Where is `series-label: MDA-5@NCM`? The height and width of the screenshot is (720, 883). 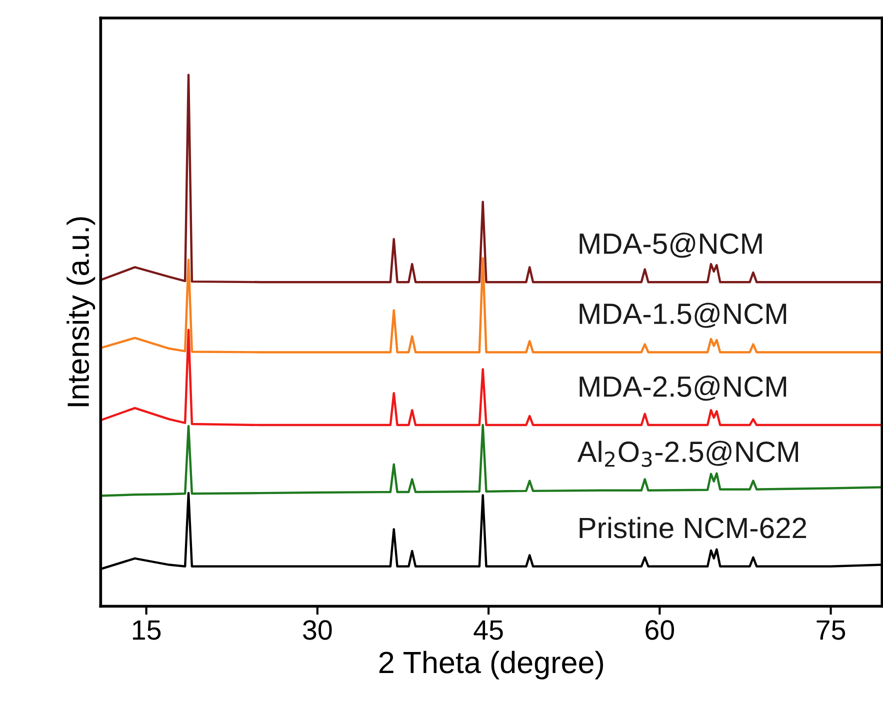
series-label: MDA-5@NCM is located at coordinates (671, 245).